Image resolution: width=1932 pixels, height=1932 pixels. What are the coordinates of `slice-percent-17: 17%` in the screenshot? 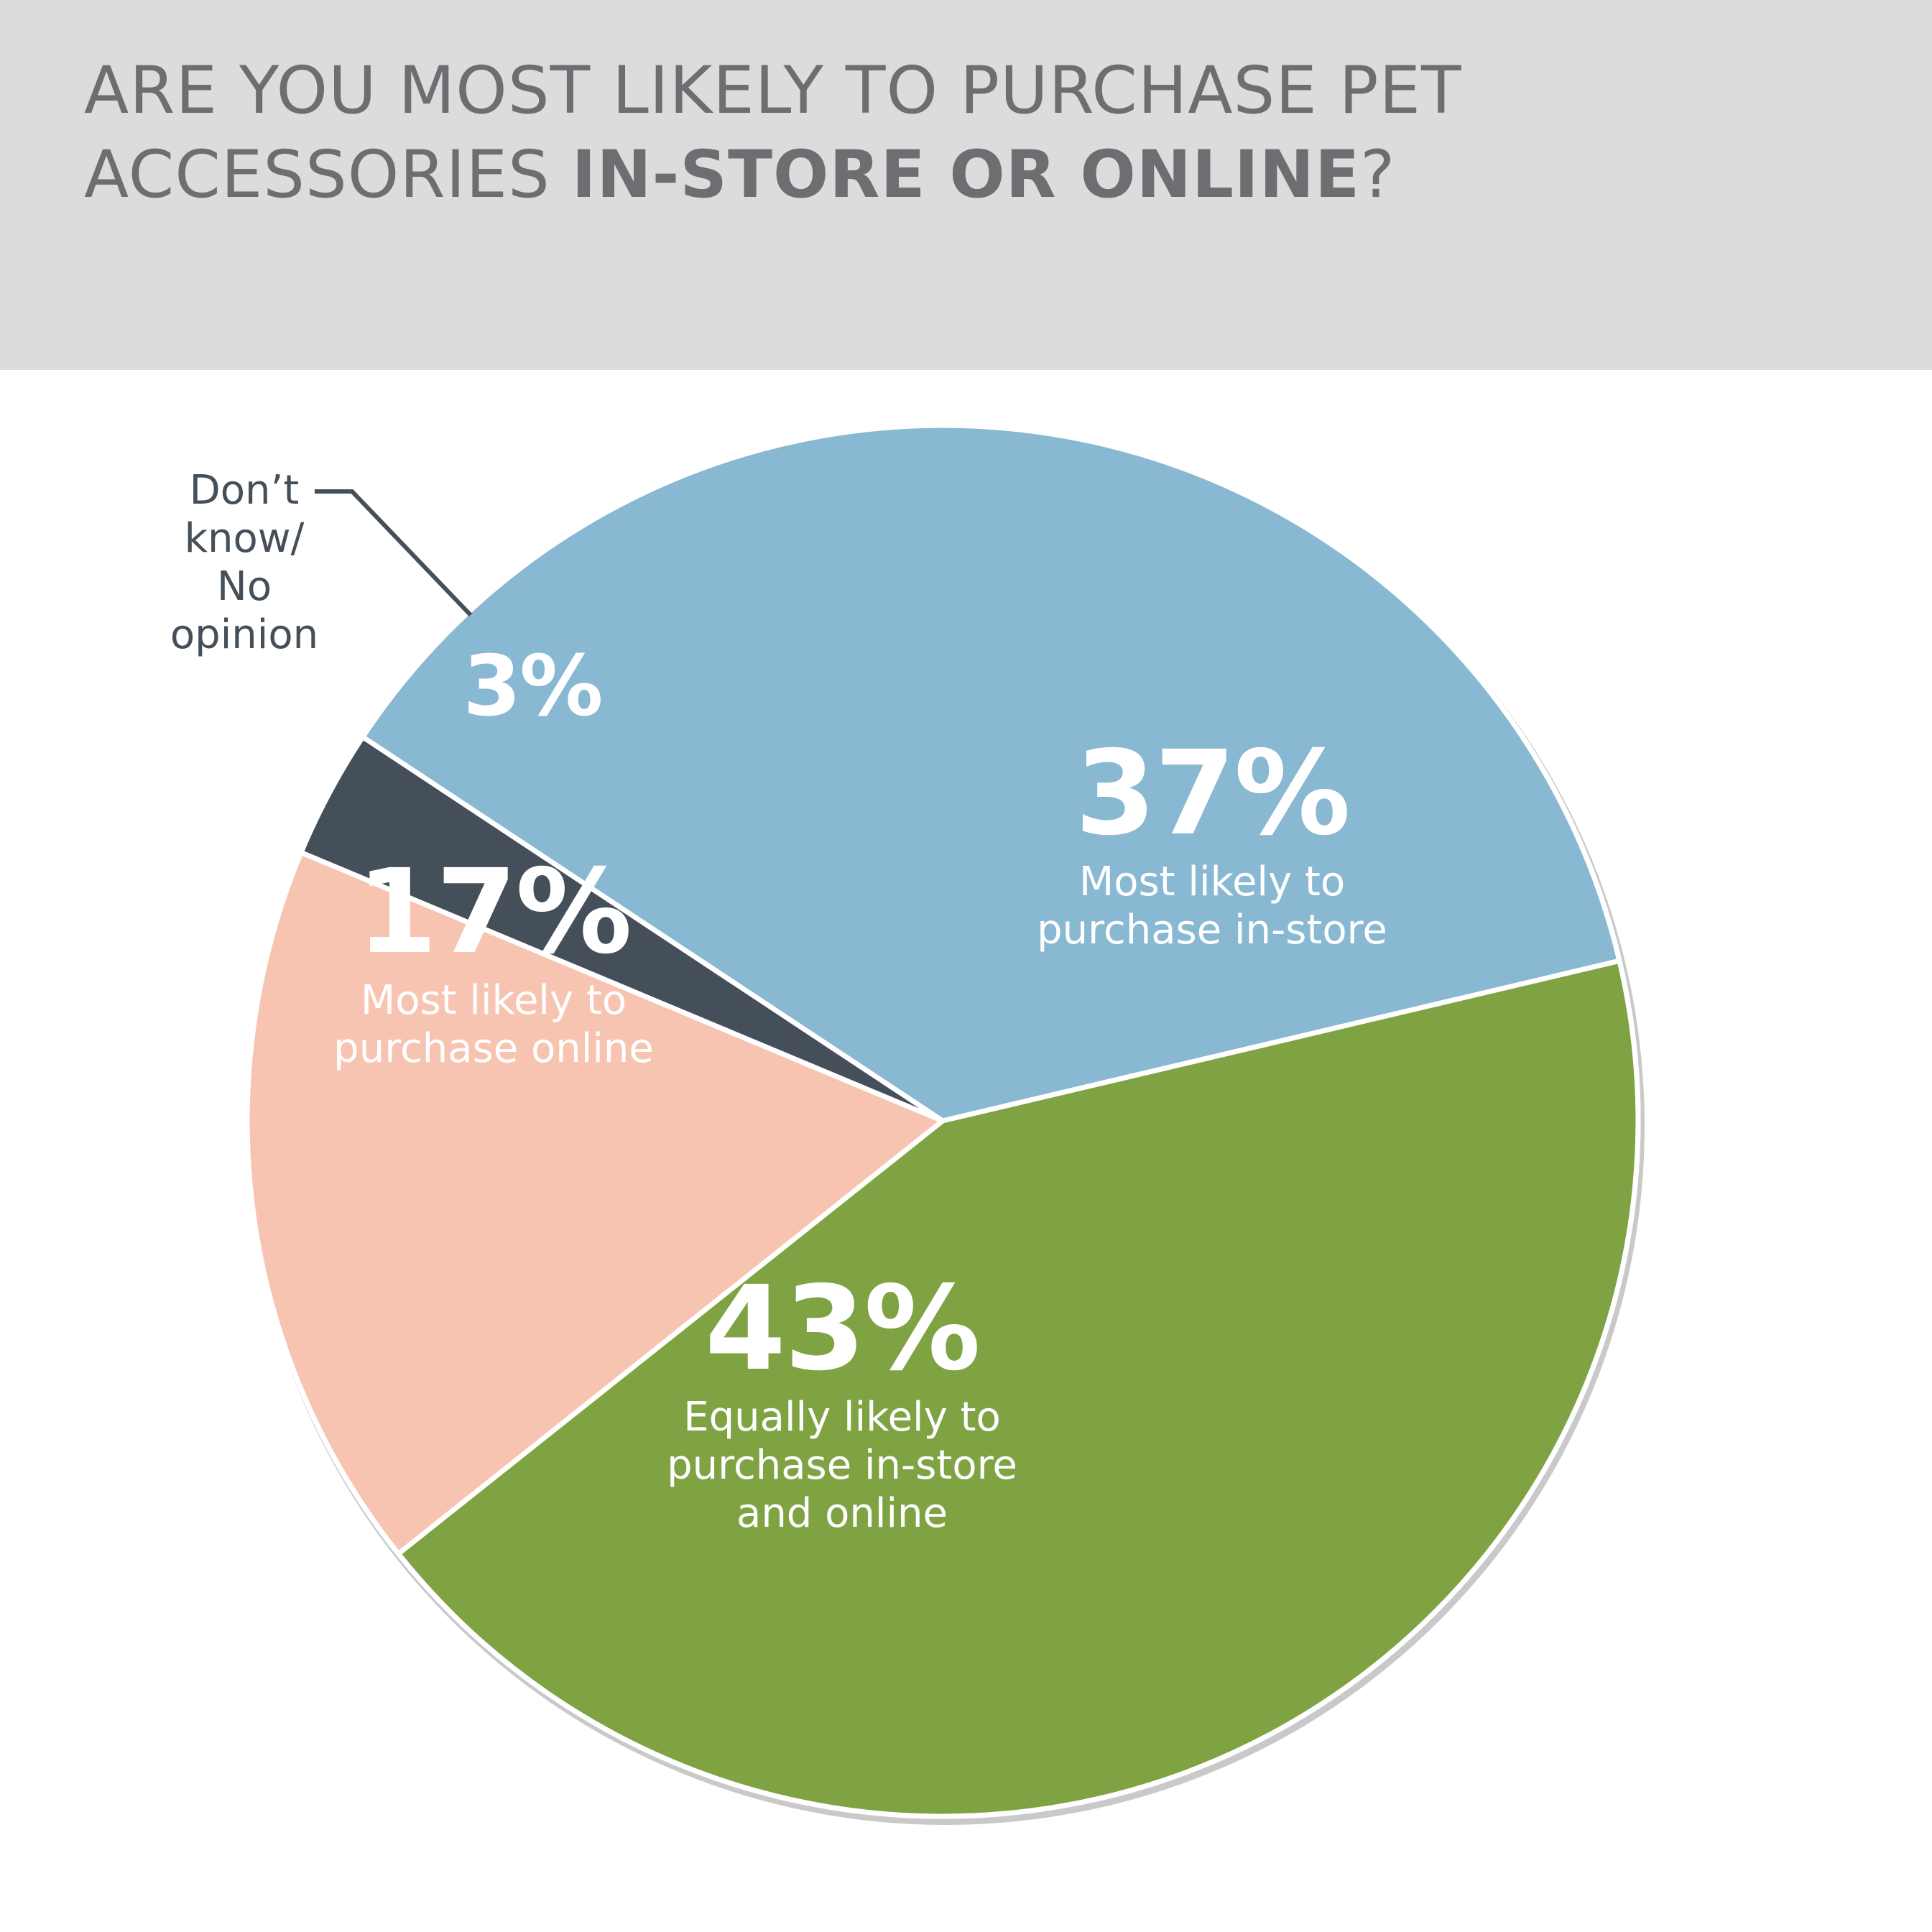 It's located at (493, 912).